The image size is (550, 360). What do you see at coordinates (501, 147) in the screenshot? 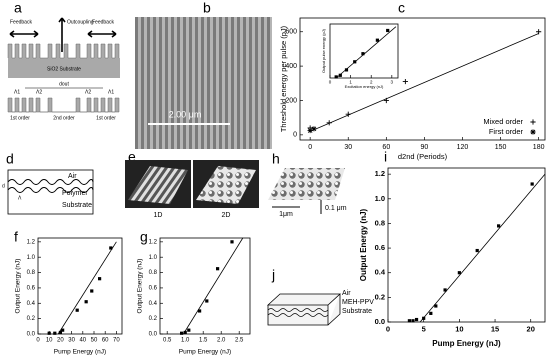
I see `x-tick-label: 150` at bounding box center [501, 147].